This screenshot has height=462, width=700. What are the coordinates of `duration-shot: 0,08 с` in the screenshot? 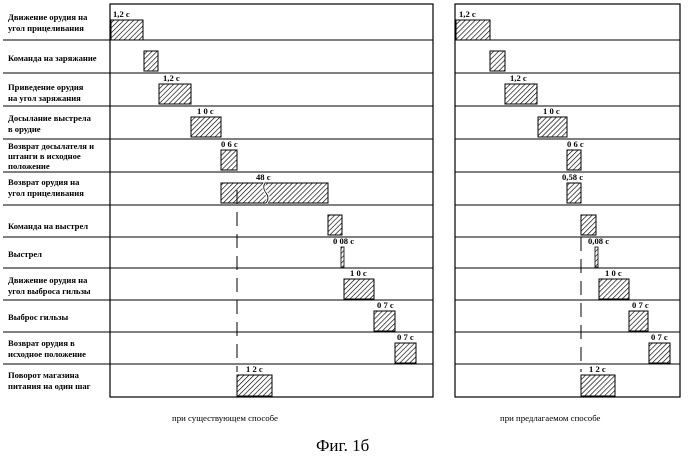 It's located at (598, 241).